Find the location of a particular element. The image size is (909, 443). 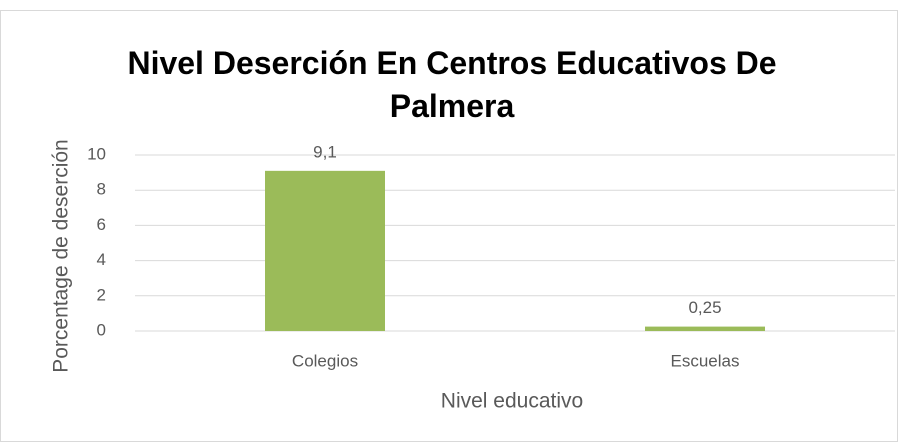

y-tick-label: 0 is located at coordinates (101, 329).